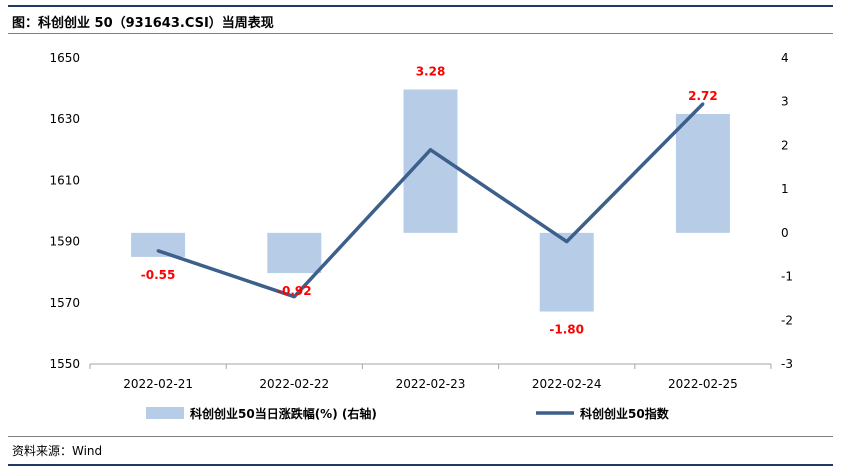 The width and height of the screenshot is (841, 471). I want to click on source-divider, so click(420, 436).